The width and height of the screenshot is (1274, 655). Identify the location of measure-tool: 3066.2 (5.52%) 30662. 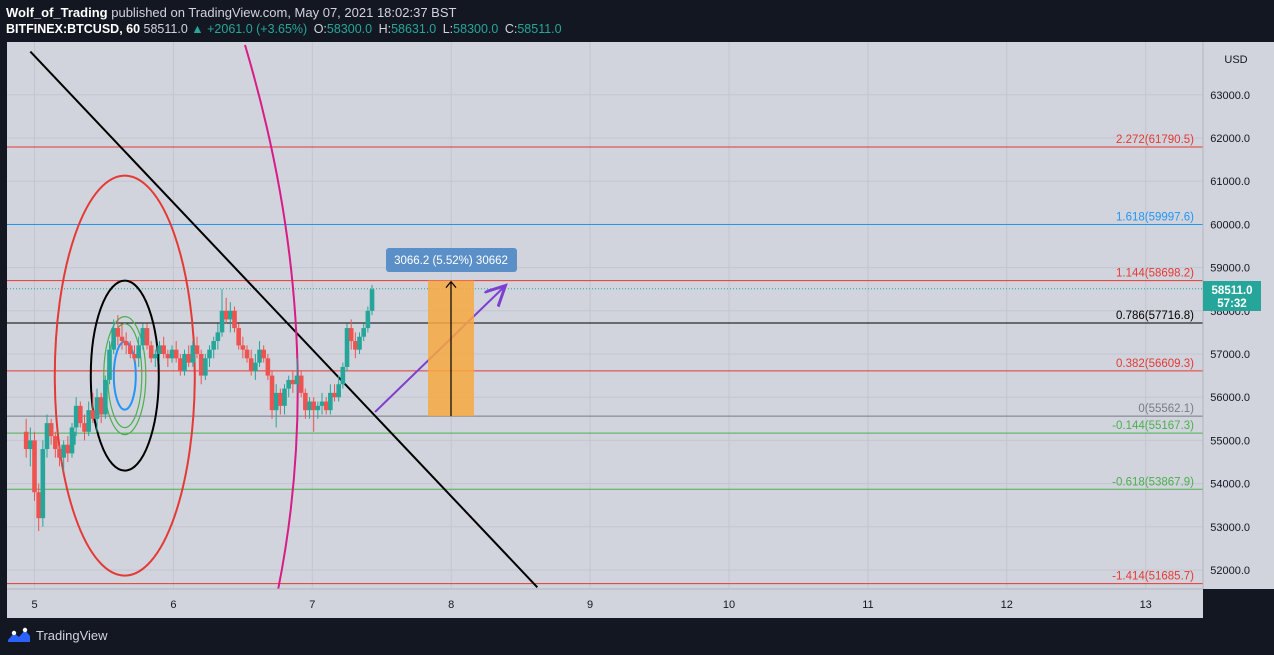
(451, 332).